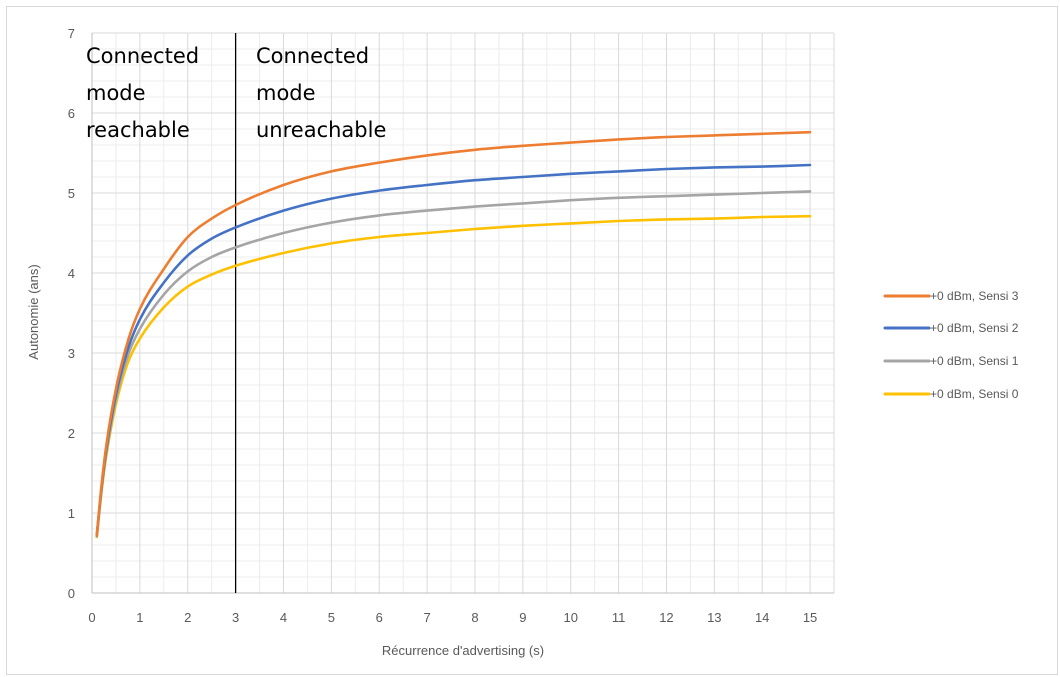 This screenshot has width=1060, height=677. I want to click on legend-item-sensi-0: +0 dBm, Sensi 0, so click(951, 394).